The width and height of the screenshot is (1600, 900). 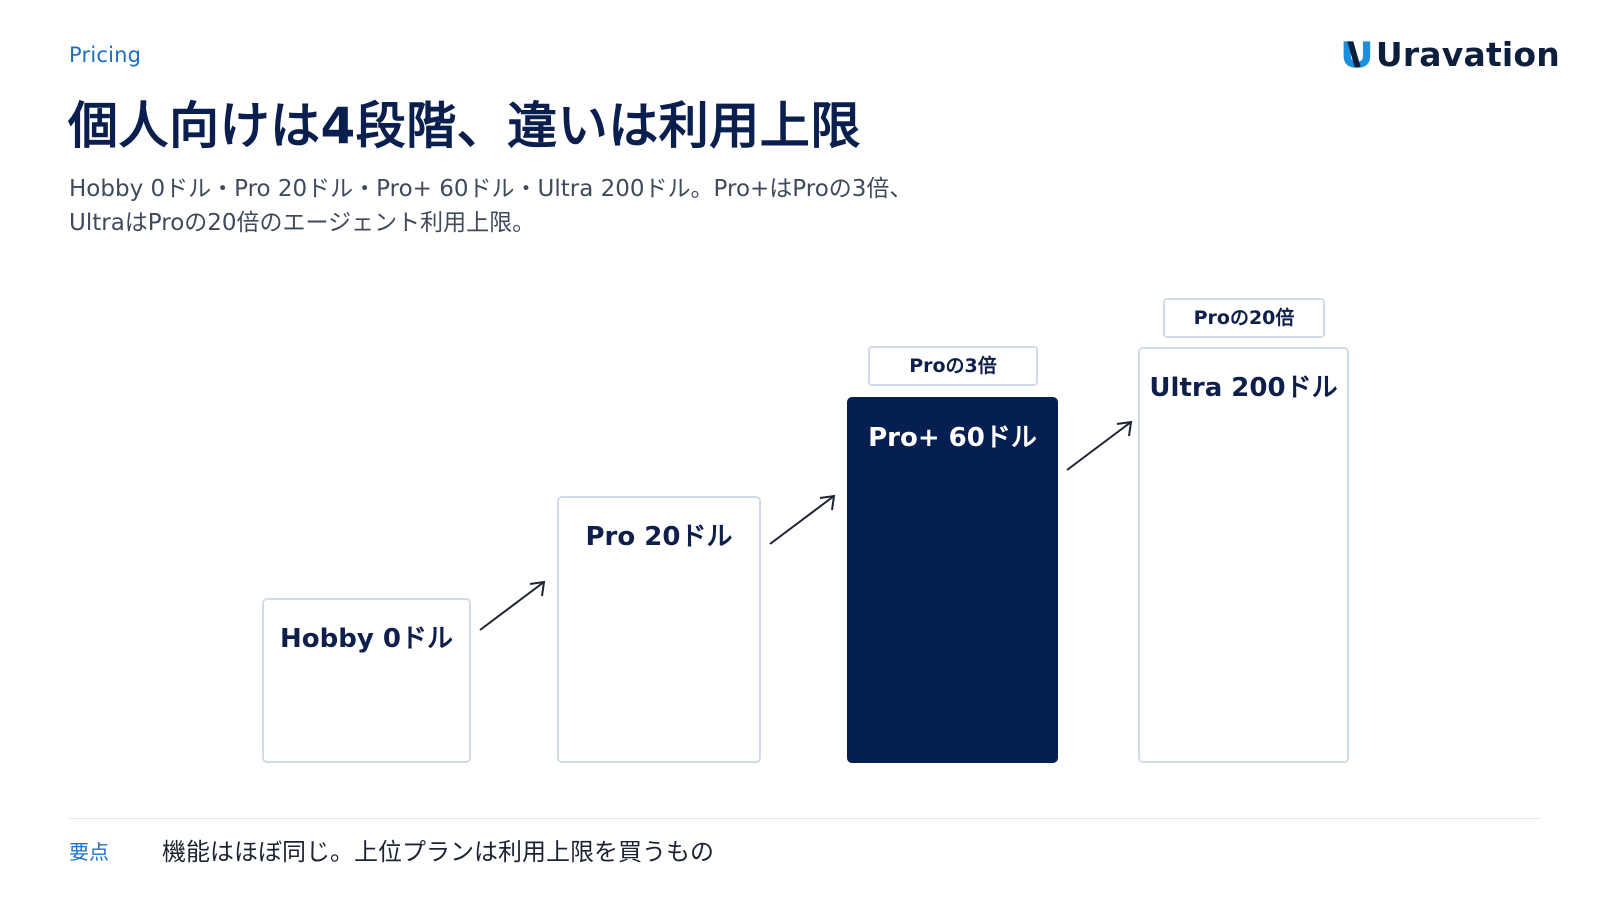 What do you see at coordinates (952, 438) in the screenshot?
I see `plan-label-proplus: Pro+ 60ドル` at bounding box center [952, 438].